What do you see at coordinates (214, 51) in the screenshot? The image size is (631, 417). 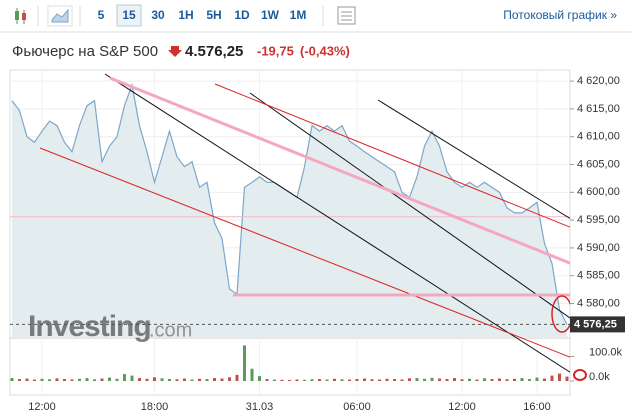 I see `price: 4.576,25` at bounding box center [214, 51].